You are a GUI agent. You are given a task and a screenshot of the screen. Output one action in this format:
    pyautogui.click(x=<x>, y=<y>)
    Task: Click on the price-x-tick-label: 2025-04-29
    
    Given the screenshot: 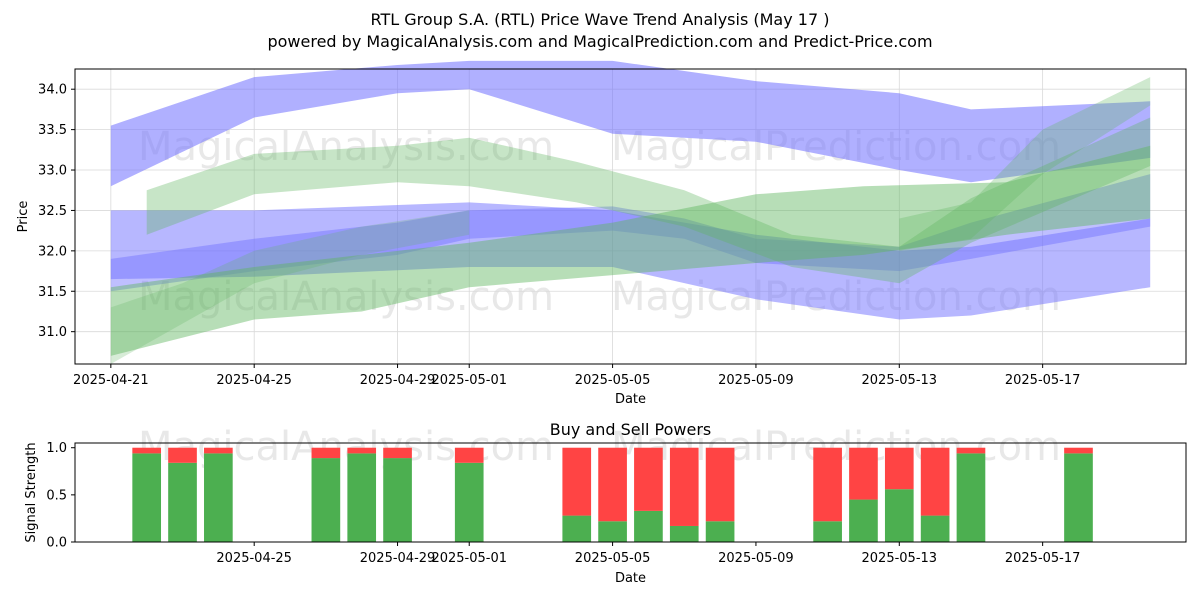 What is the action you would take?
    pyautogui.click(x=398, y=380)
    